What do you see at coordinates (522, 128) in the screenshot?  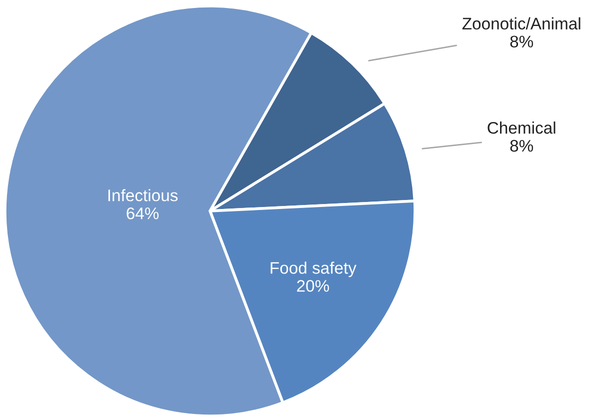 I see `slice-label: Chemical` at bounding box center [522, 128].